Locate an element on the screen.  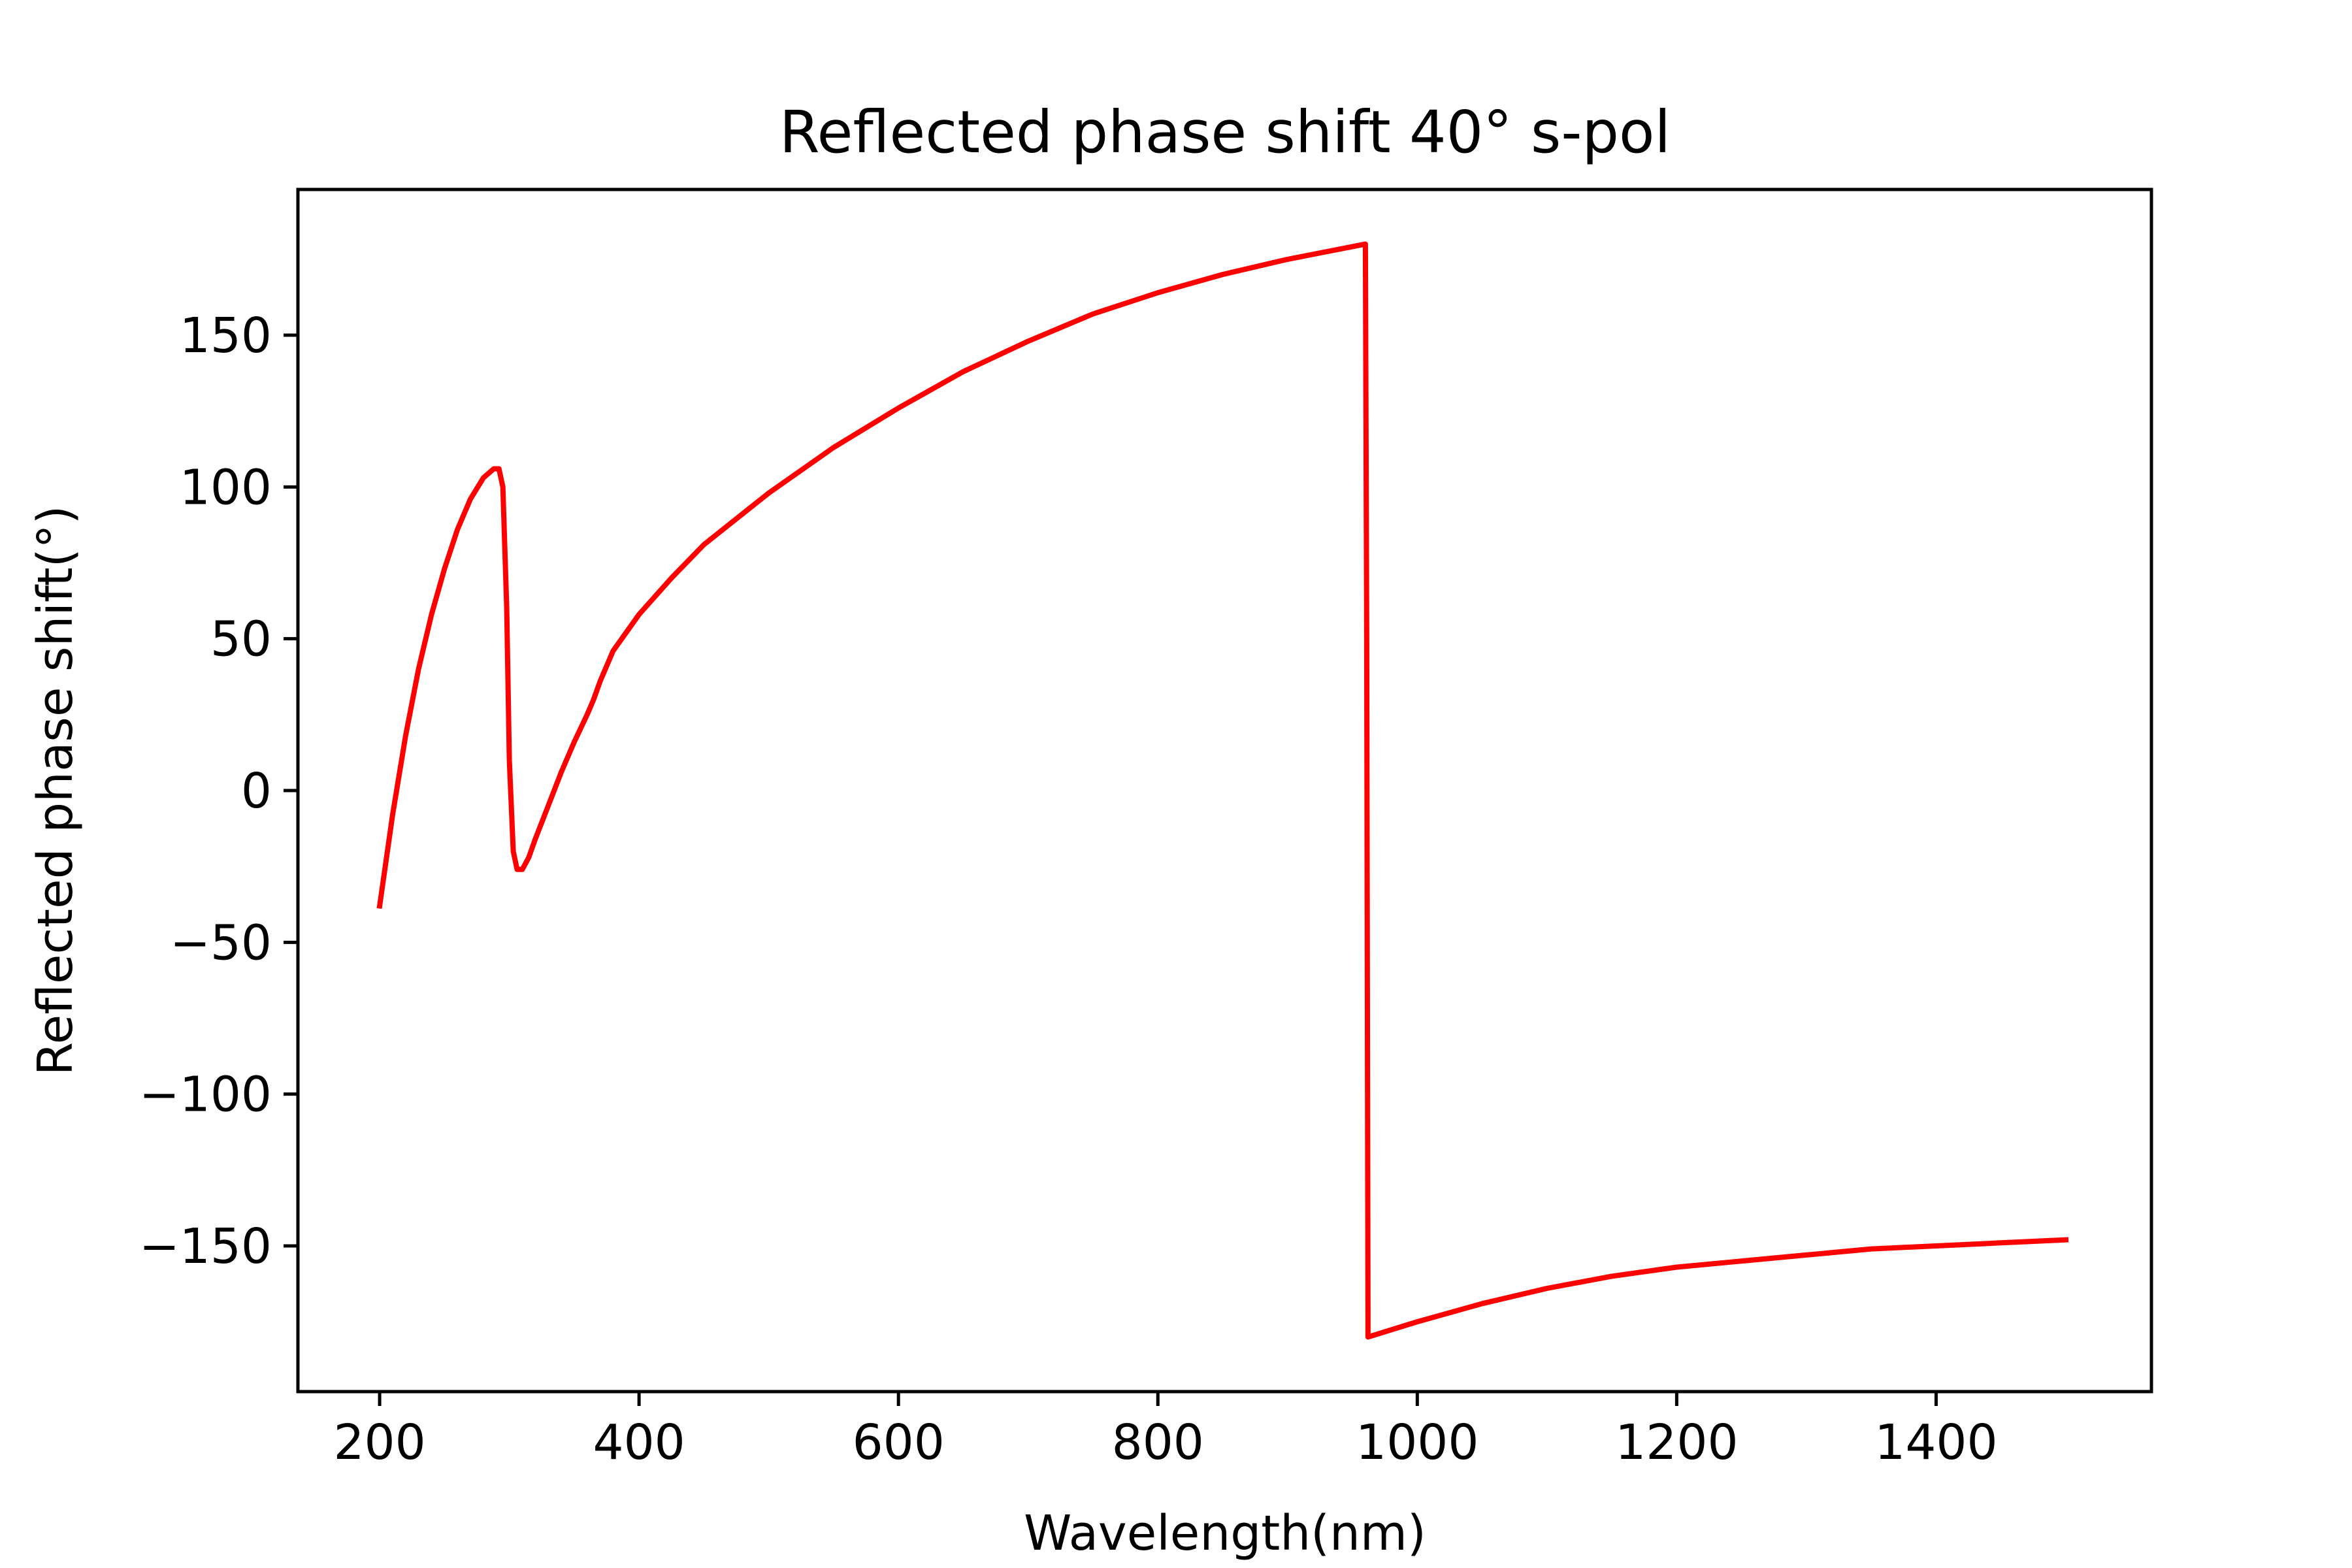
x-axis-ticks: 200 400 600 800 1000 1200 1400 is located at coordinates (1165, 1431).